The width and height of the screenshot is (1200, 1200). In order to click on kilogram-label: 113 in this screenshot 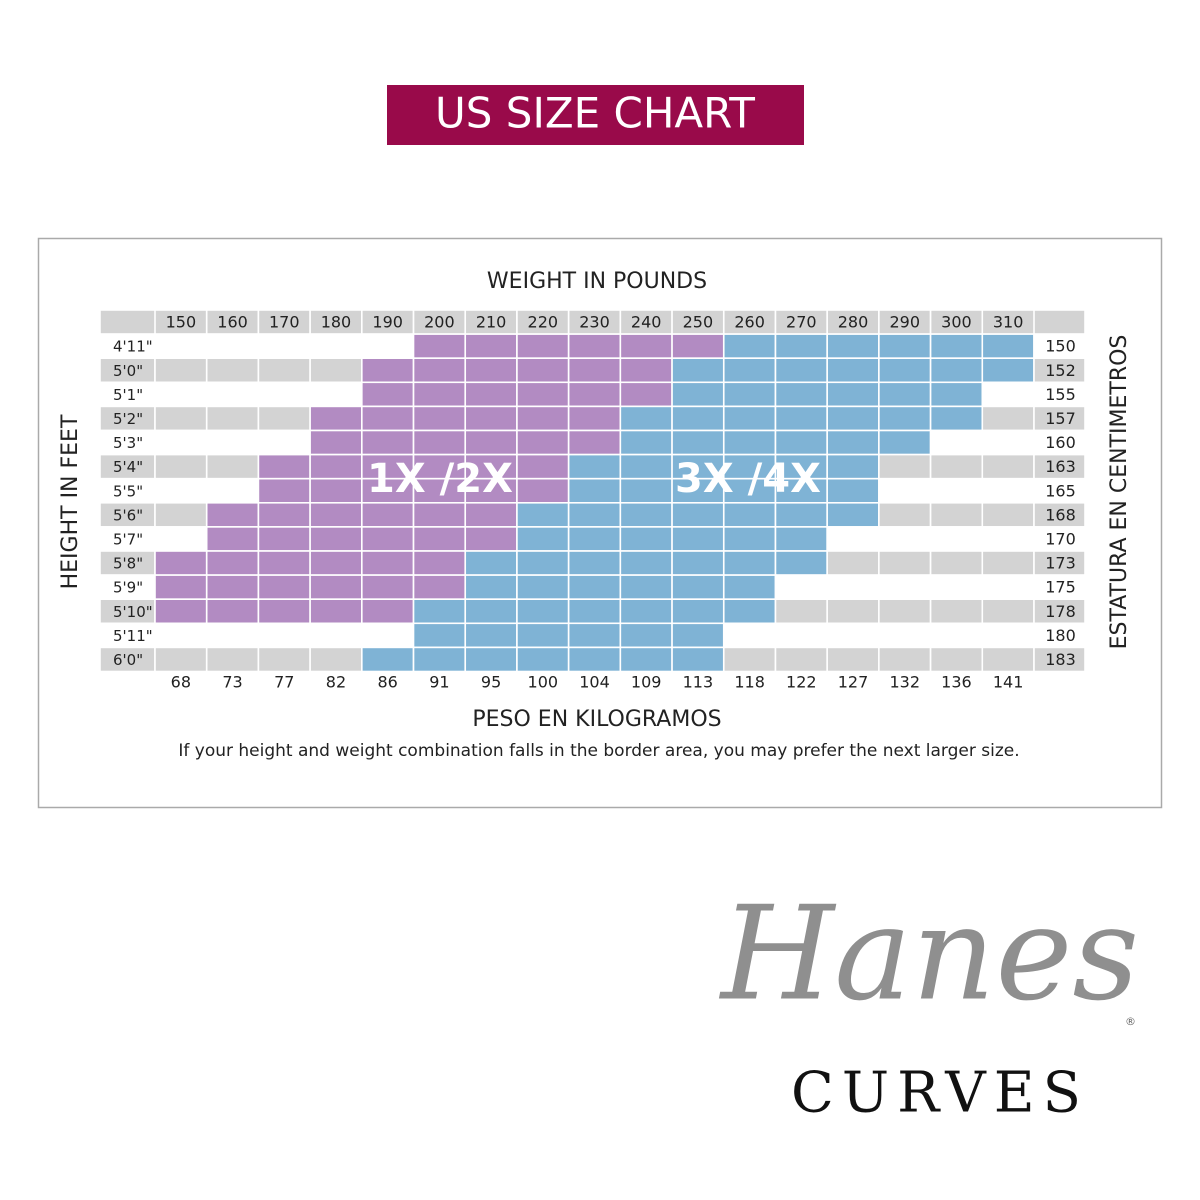, I will do `click(698, 682)`.